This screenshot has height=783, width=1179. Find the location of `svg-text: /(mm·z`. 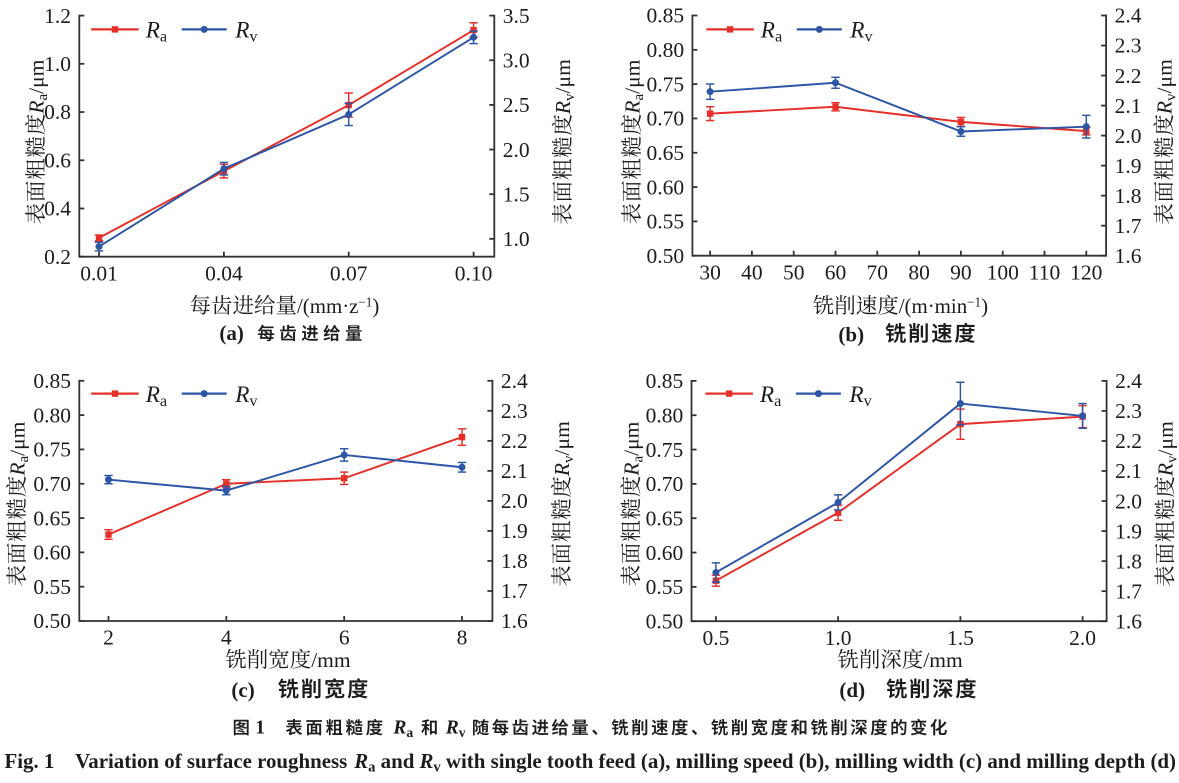

svg-text: /(mm·z is located at coordinates (328, 306).